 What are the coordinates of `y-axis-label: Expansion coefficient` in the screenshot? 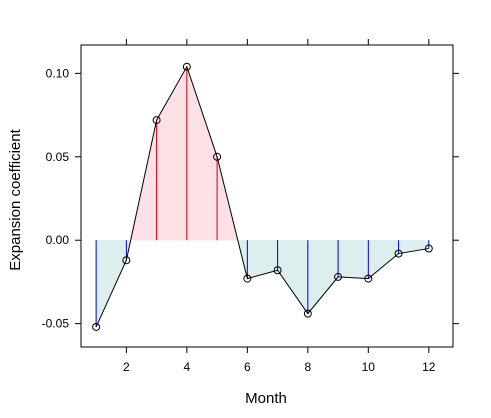 It's located at (15, 199).